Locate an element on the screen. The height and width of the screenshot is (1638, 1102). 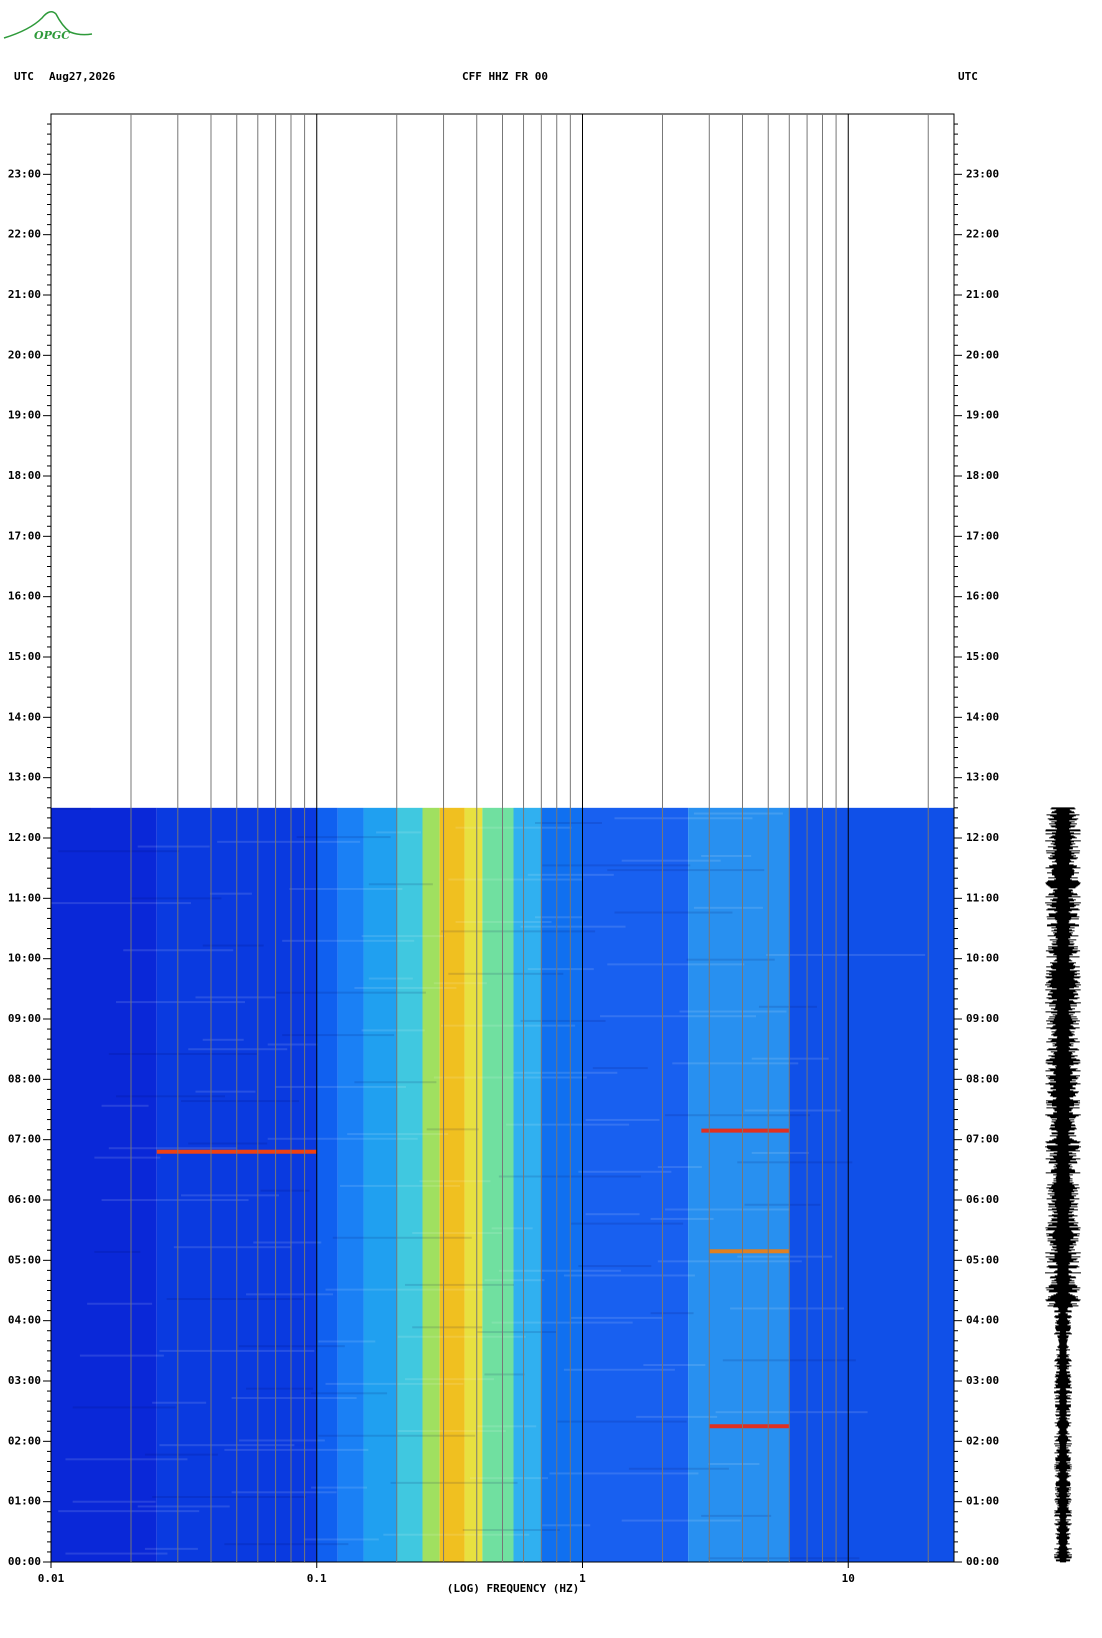
y-tick-label: 21:00 is located at coordinates (982, 294).